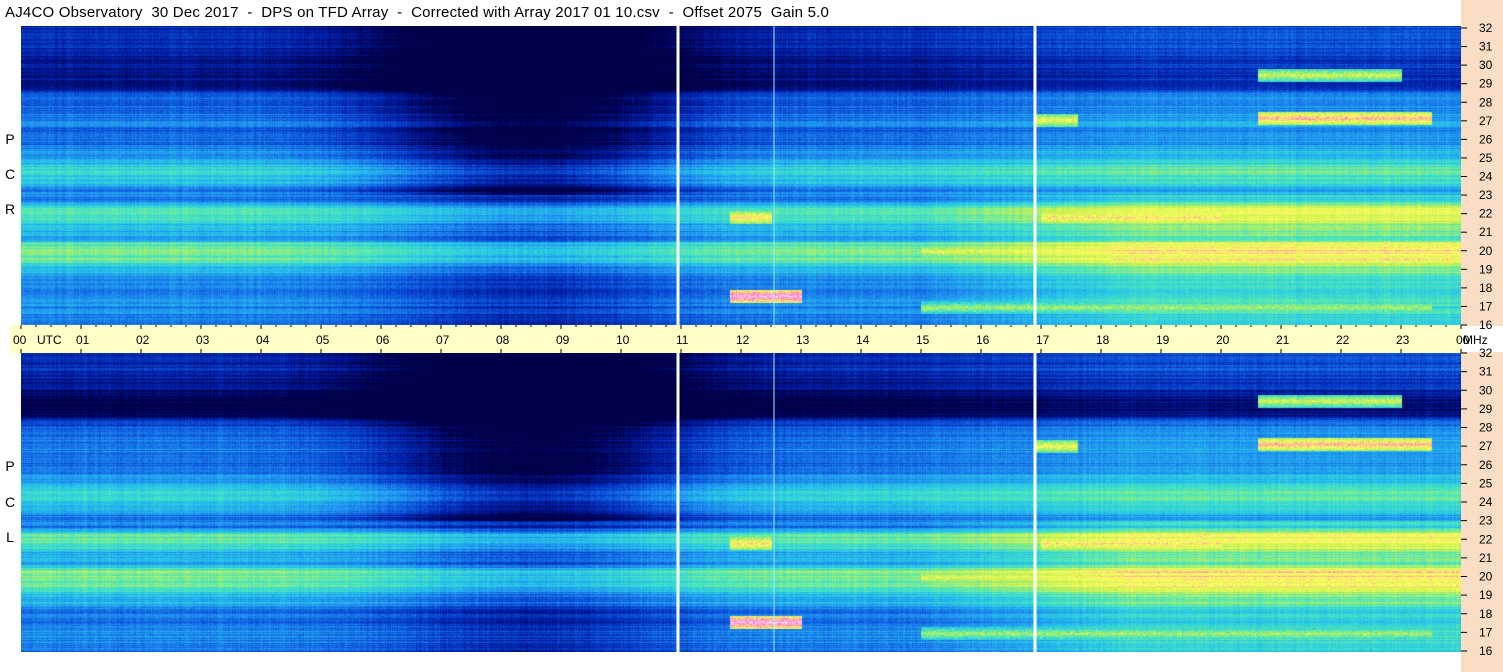  What do you see at coordinates (323, 340) in the screenshot?
I see `utc-tick-label: 05` at bounding box center [323, 340].